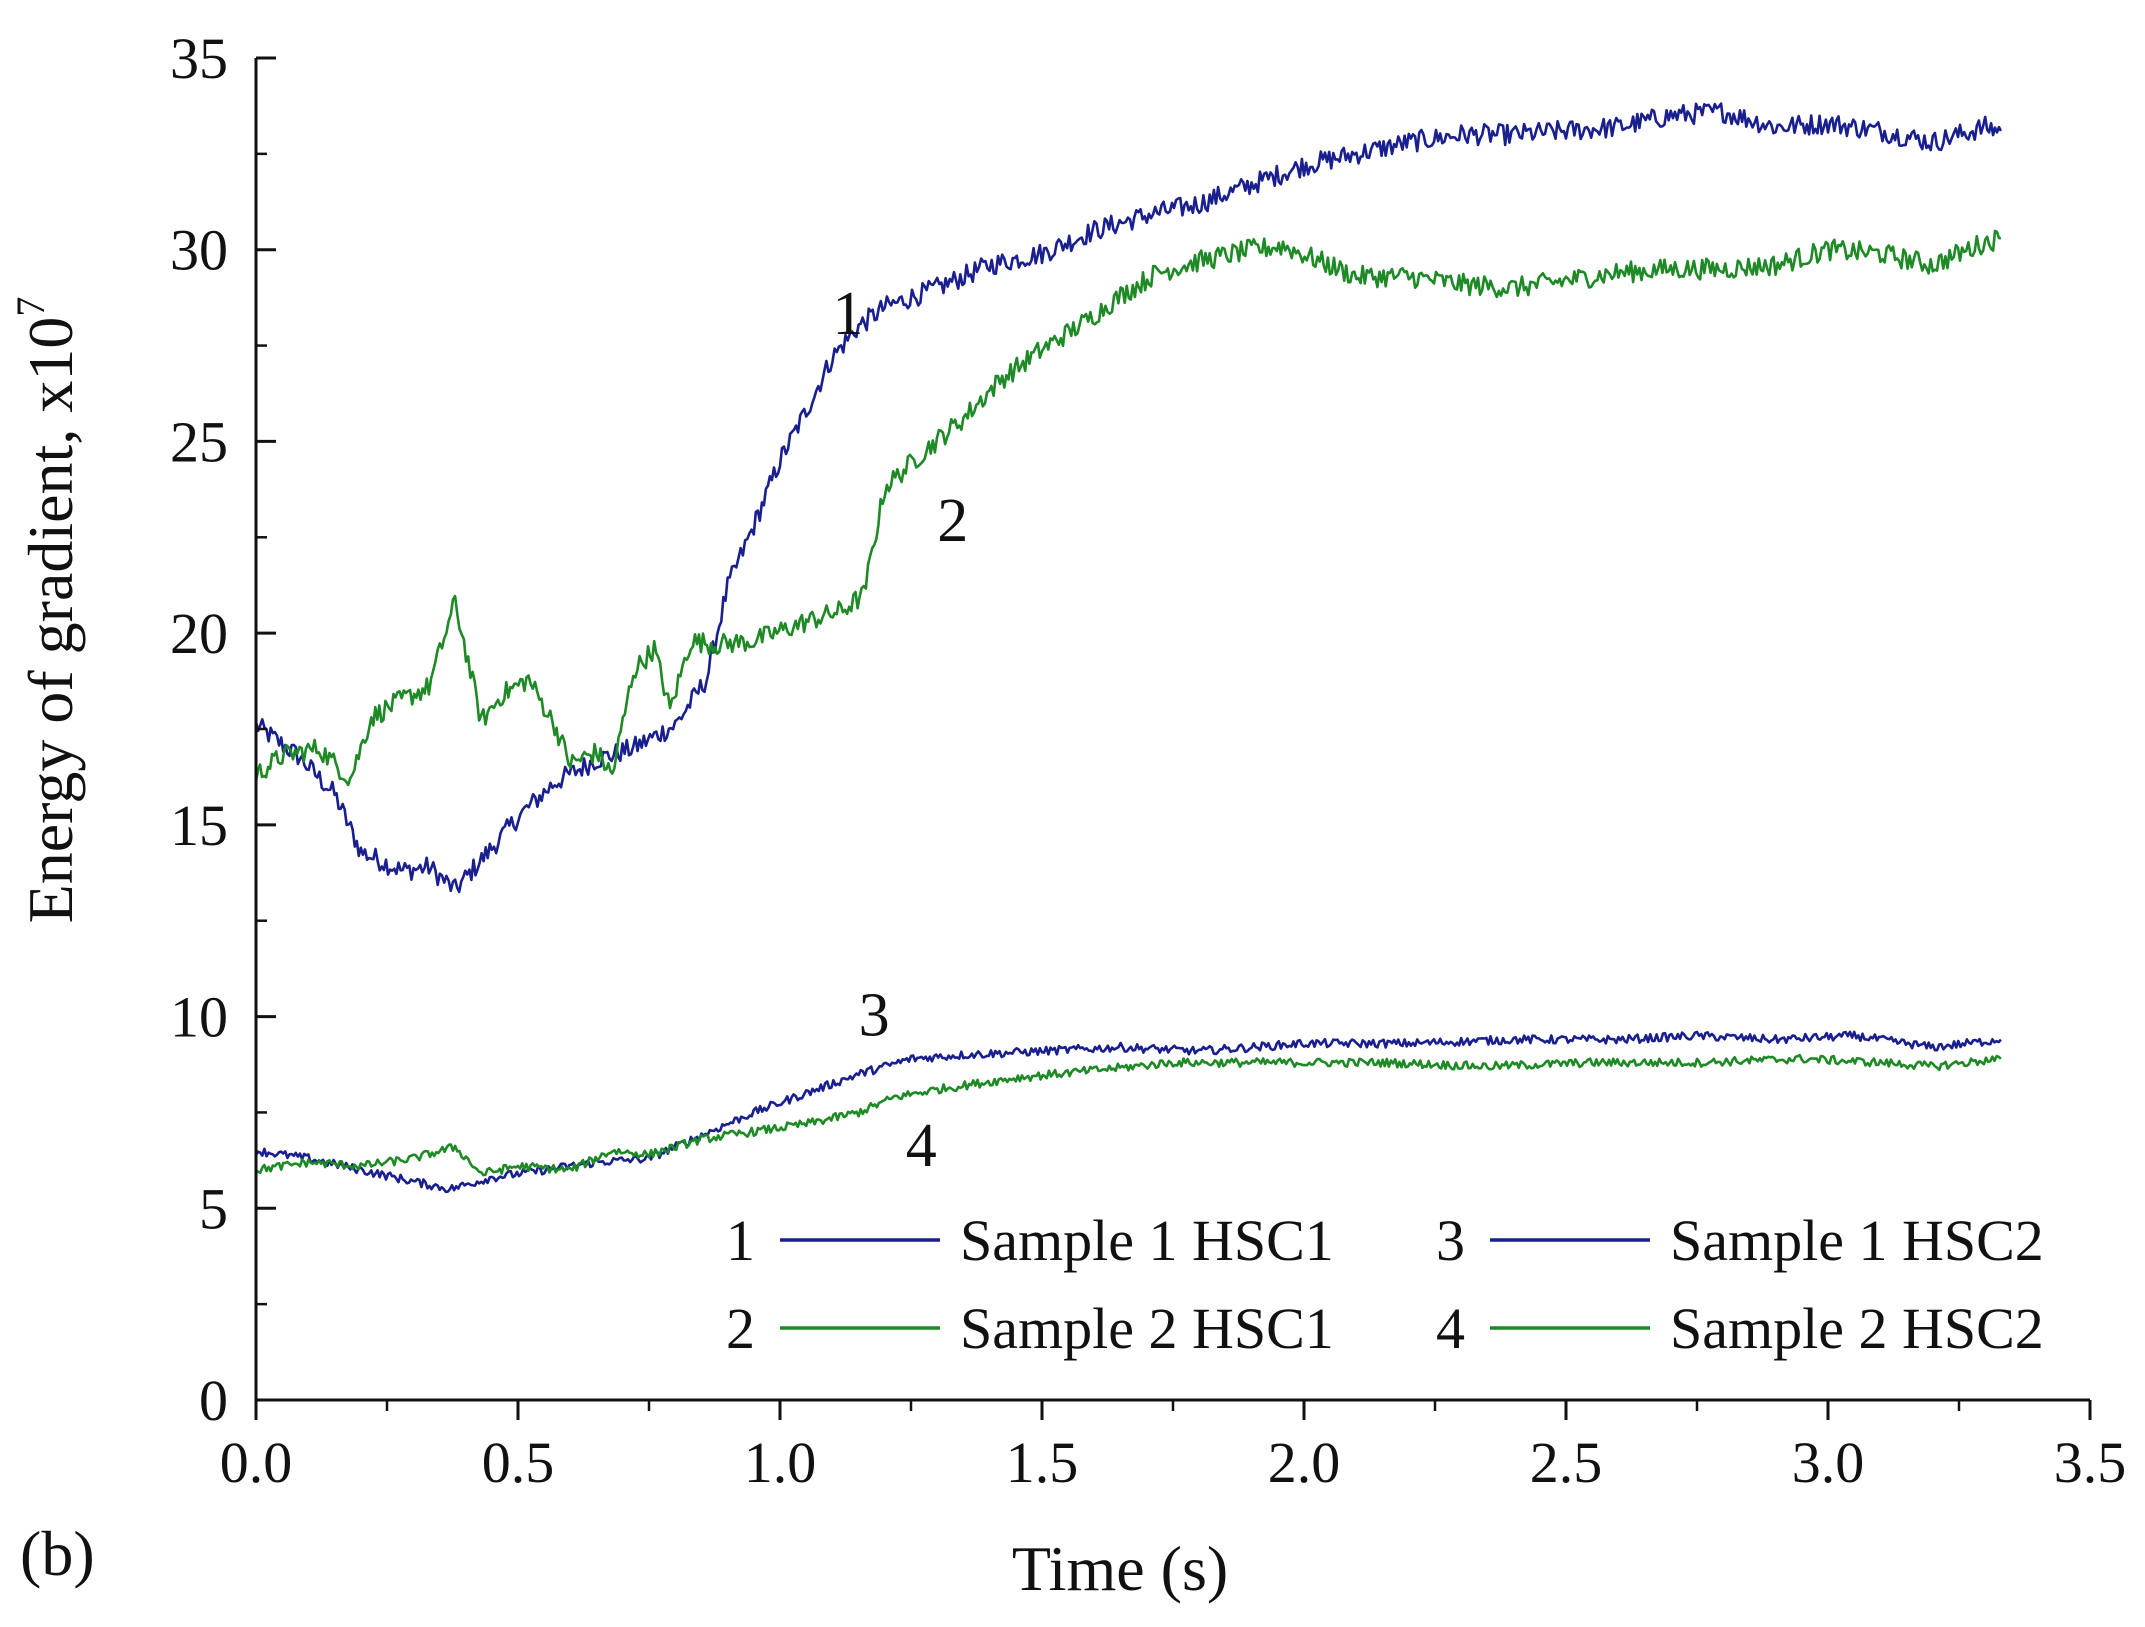 The height and width of the screenshot is (1627, 2145). What do you see at coordinates (952, 521) in the screenshot?
I see `curve-label-2: 2` at bounding box center [952, 521].